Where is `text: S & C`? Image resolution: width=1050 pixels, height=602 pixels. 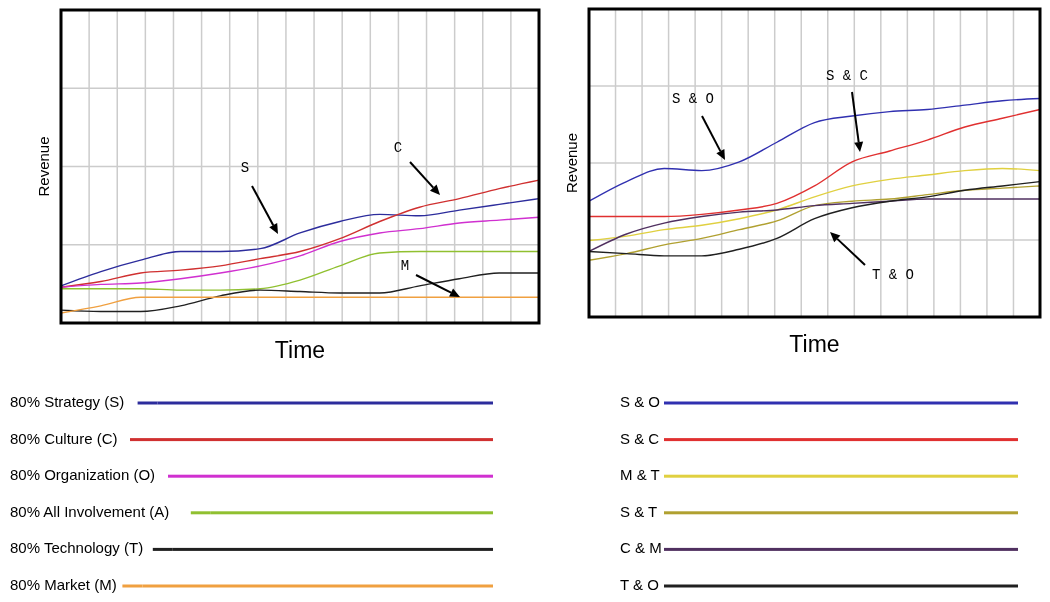 text: S & C is located at coordinates (847, 76).